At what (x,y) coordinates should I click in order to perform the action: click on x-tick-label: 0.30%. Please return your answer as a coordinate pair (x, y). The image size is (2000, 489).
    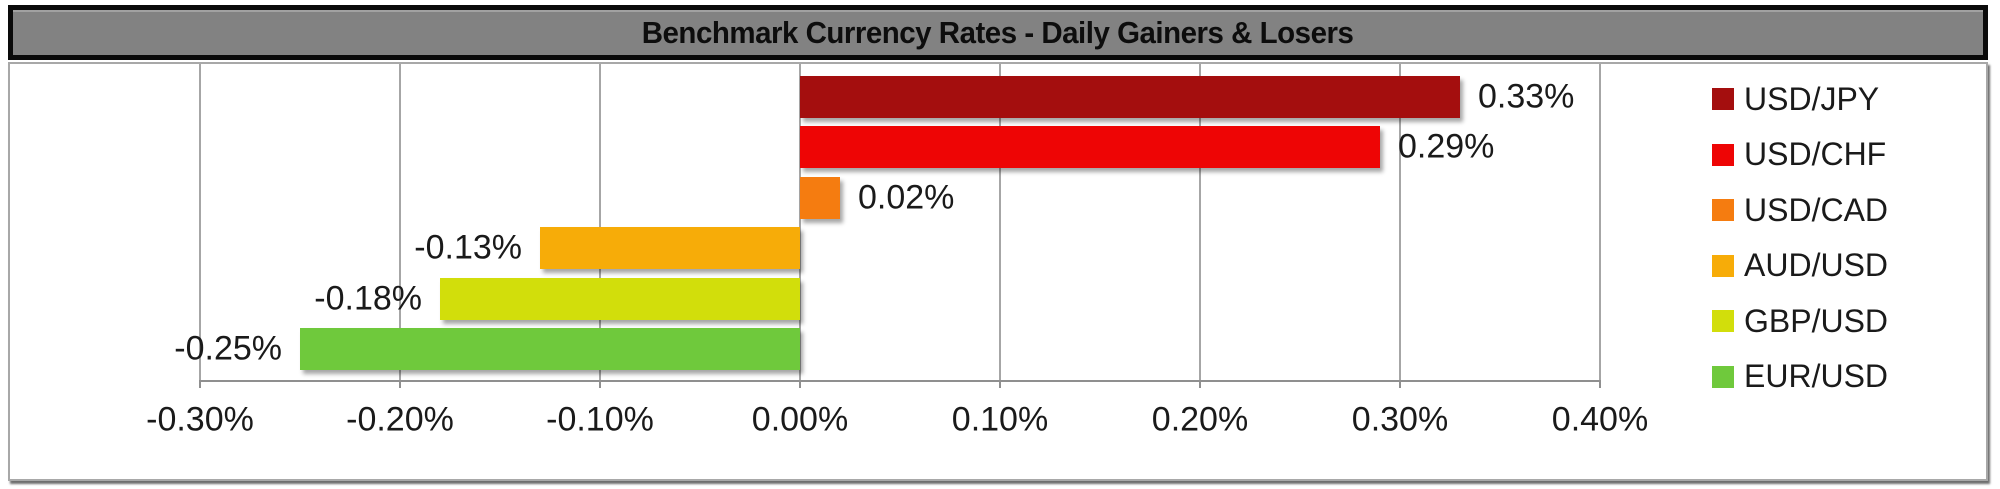
    Looking at the image, I should click on (1400, 419).